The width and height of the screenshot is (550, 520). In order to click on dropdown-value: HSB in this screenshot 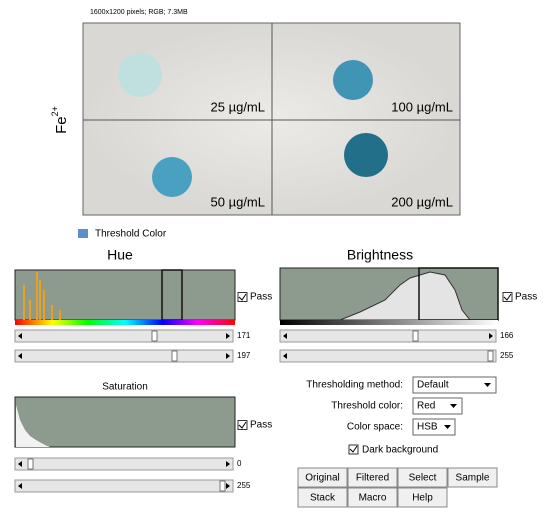, I will do `click(427, 427)`.